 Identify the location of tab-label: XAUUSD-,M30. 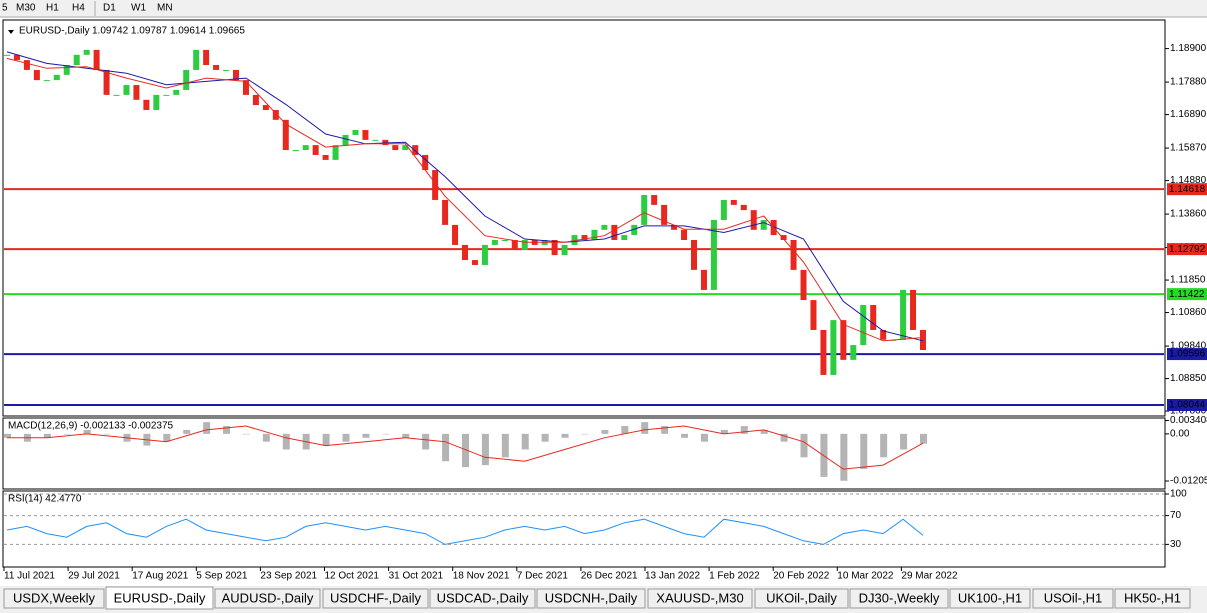
(699, 597).